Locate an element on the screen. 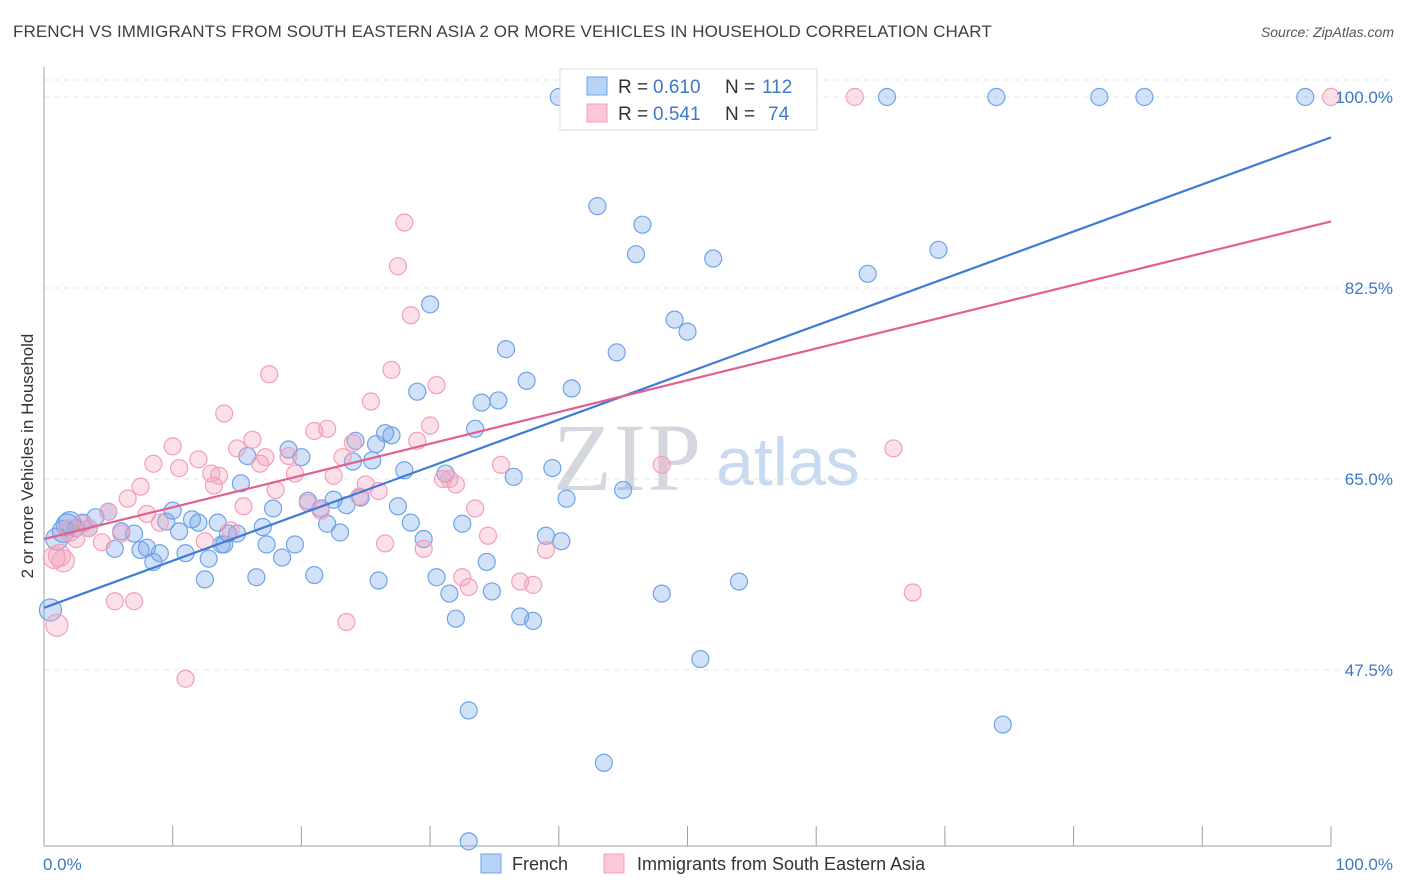 This screenshot has height=892, width=1406. legend: R = 0.610 N = 112 R = 0.541 N = 74 is located at coordinates (688, 99).